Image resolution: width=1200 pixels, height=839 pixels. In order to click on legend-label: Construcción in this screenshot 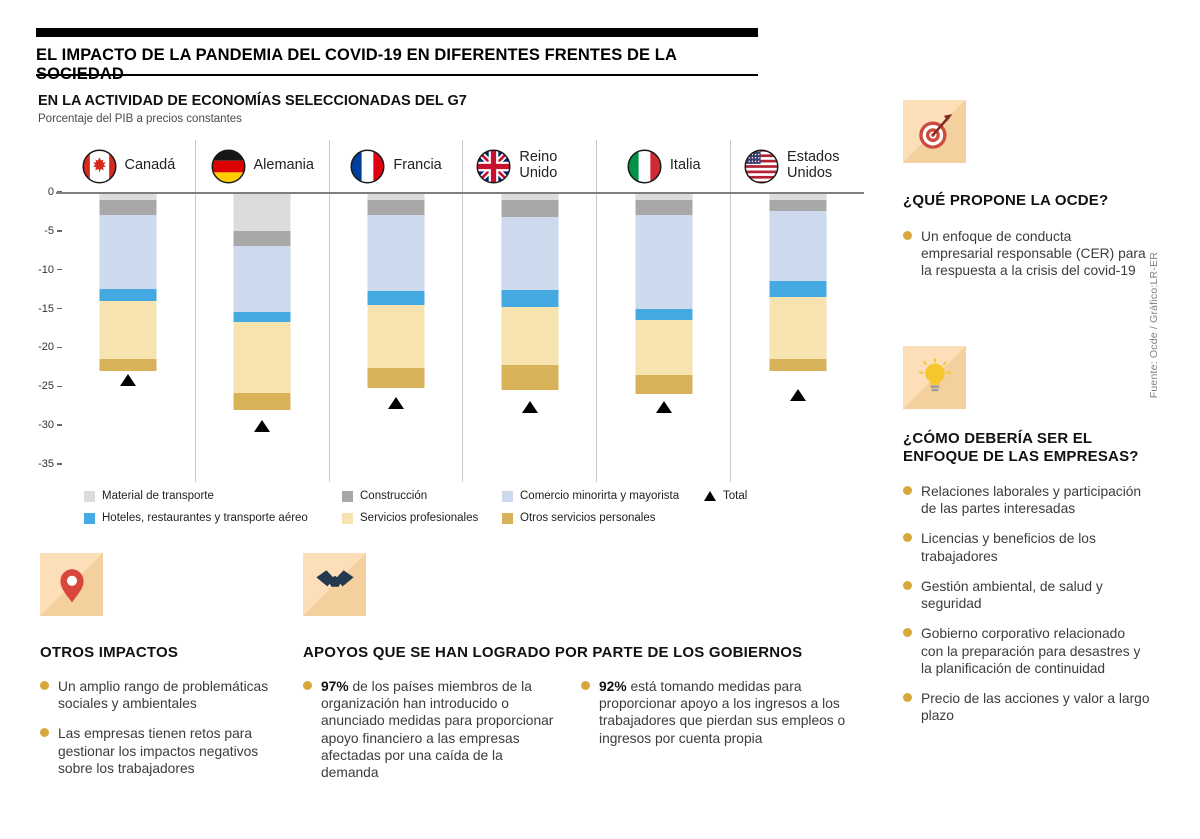, I will do `click(394, 496)`.